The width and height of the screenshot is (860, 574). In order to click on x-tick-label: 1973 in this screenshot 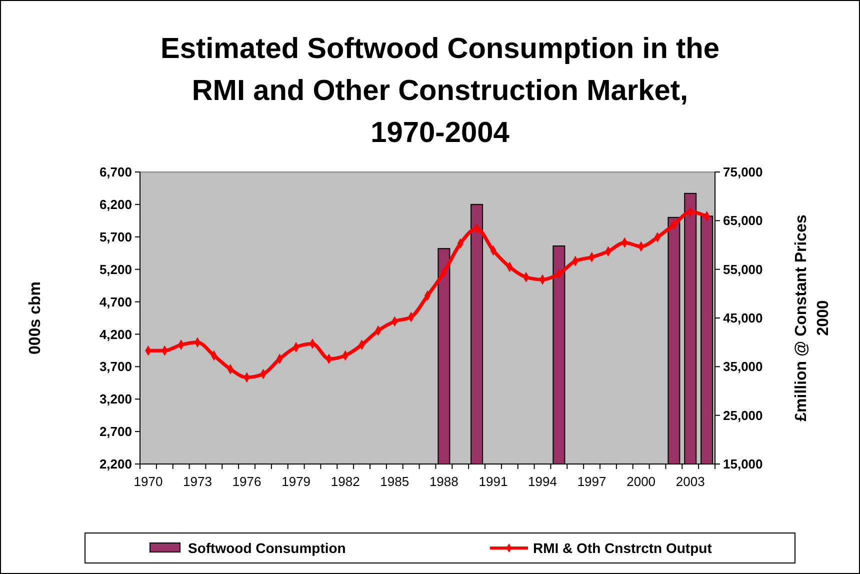, I will do `click(197, 481)`.